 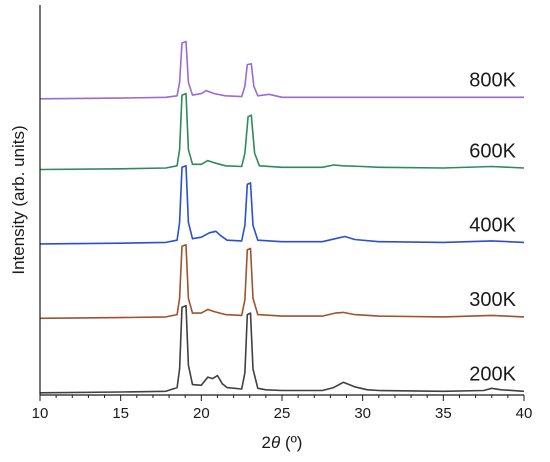 I want to click on series-label-800K: 800K, so click(x=492, y=81).